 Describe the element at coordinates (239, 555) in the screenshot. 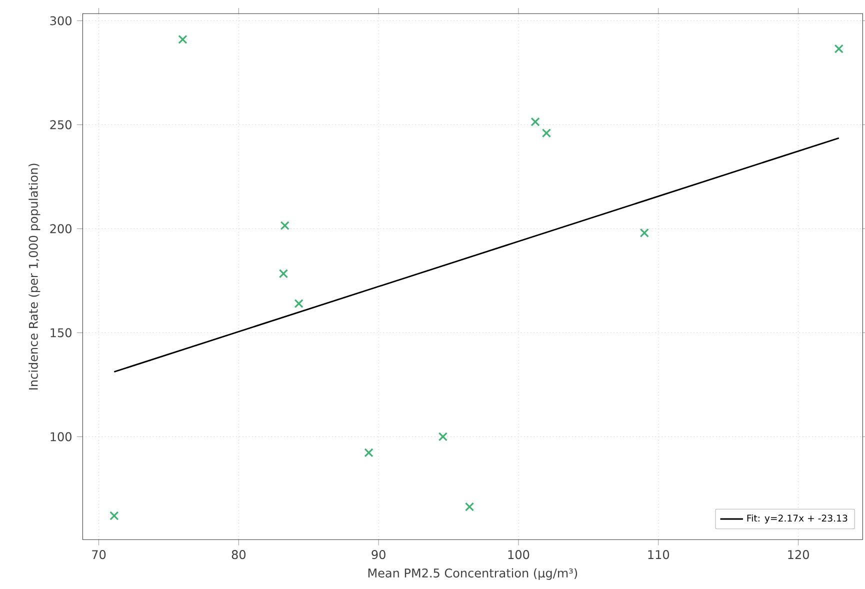

I see `x-tick-label: 80` at that location.